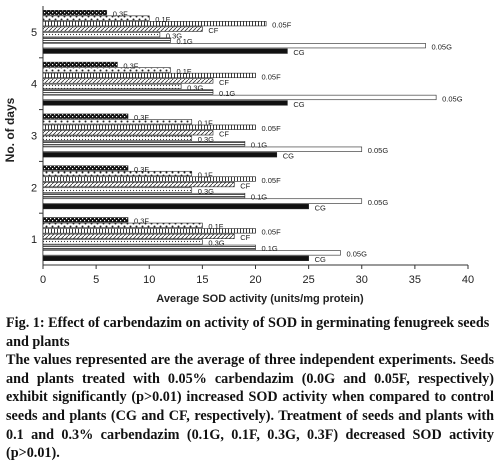 The image size is (500, 468). Describe the element at coordinates (191, 253) in the screenshot. I see `bar-005G-day1` at that location.